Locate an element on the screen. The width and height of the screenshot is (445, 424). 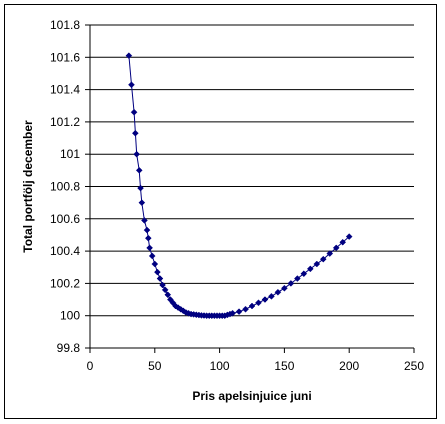
y-tick-label: 101.6 is located at coordinates (65, 57).